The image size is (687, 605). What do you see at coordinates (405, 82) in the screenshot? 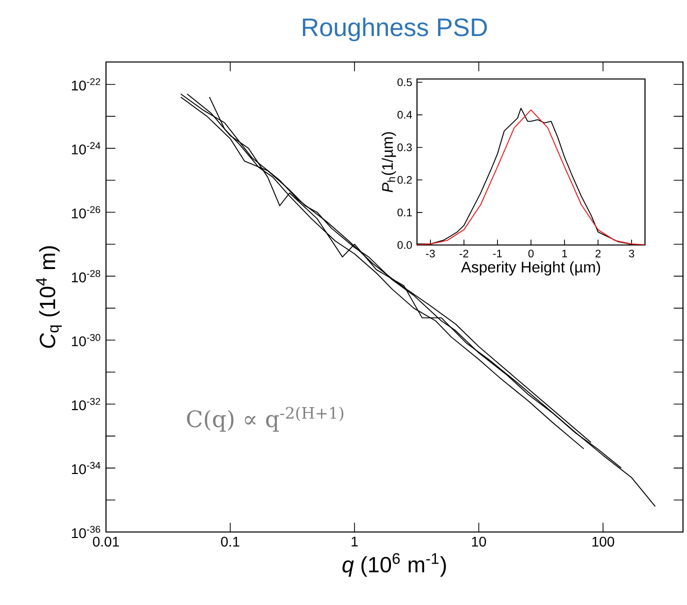
I see `y-tick-label: 0.5` at bounding box center [405, 82].